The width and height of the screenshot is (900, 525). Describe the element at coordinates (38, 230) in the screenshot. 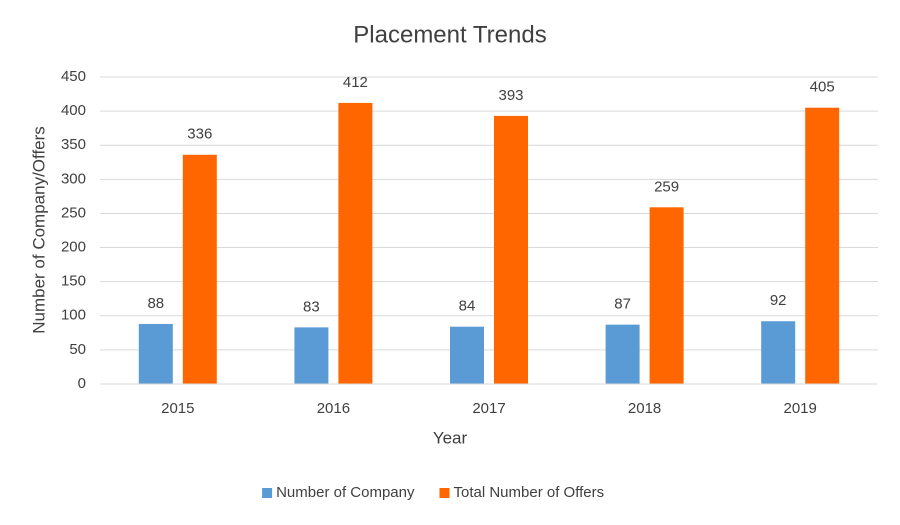

I see `y-axis-title: Number of Company/Offers` at that location.